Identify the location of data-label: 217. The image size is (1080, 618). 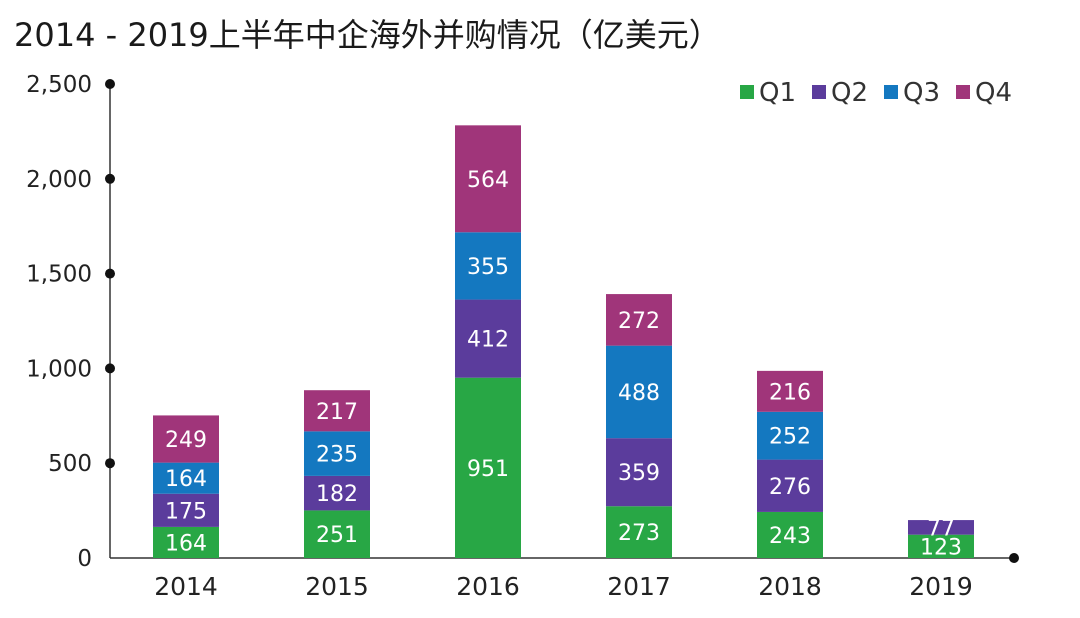
(337, 412).